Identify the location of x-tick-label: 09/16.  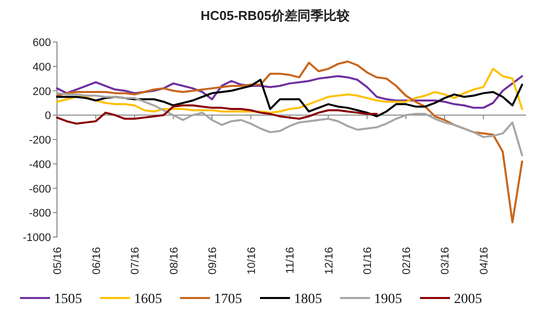
(213, 261).